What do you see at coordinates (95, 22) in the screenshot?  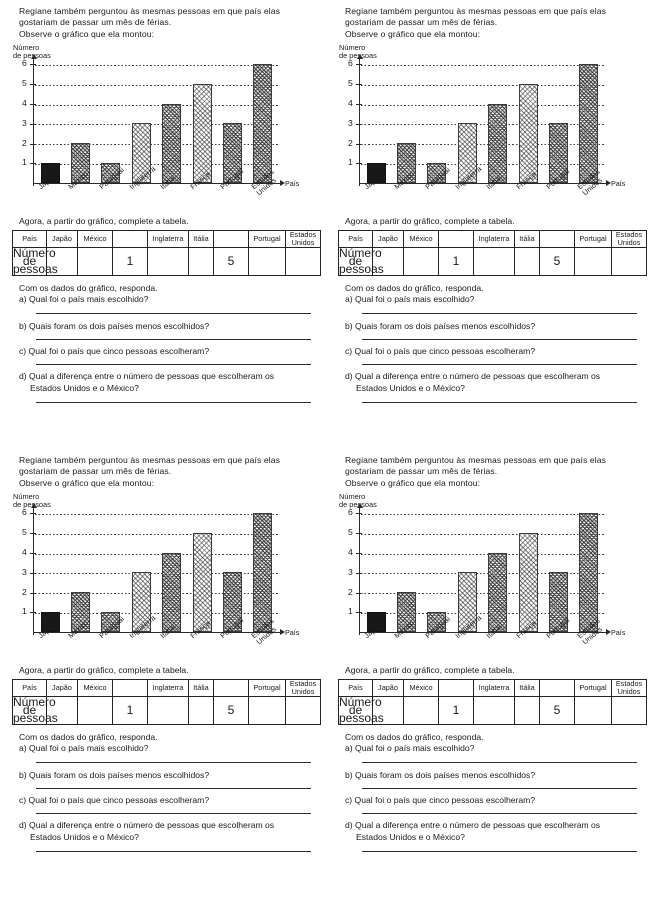 I see `intro-line-2: gostariam de passar um mês de férias.` at bounding box center [95, 22].